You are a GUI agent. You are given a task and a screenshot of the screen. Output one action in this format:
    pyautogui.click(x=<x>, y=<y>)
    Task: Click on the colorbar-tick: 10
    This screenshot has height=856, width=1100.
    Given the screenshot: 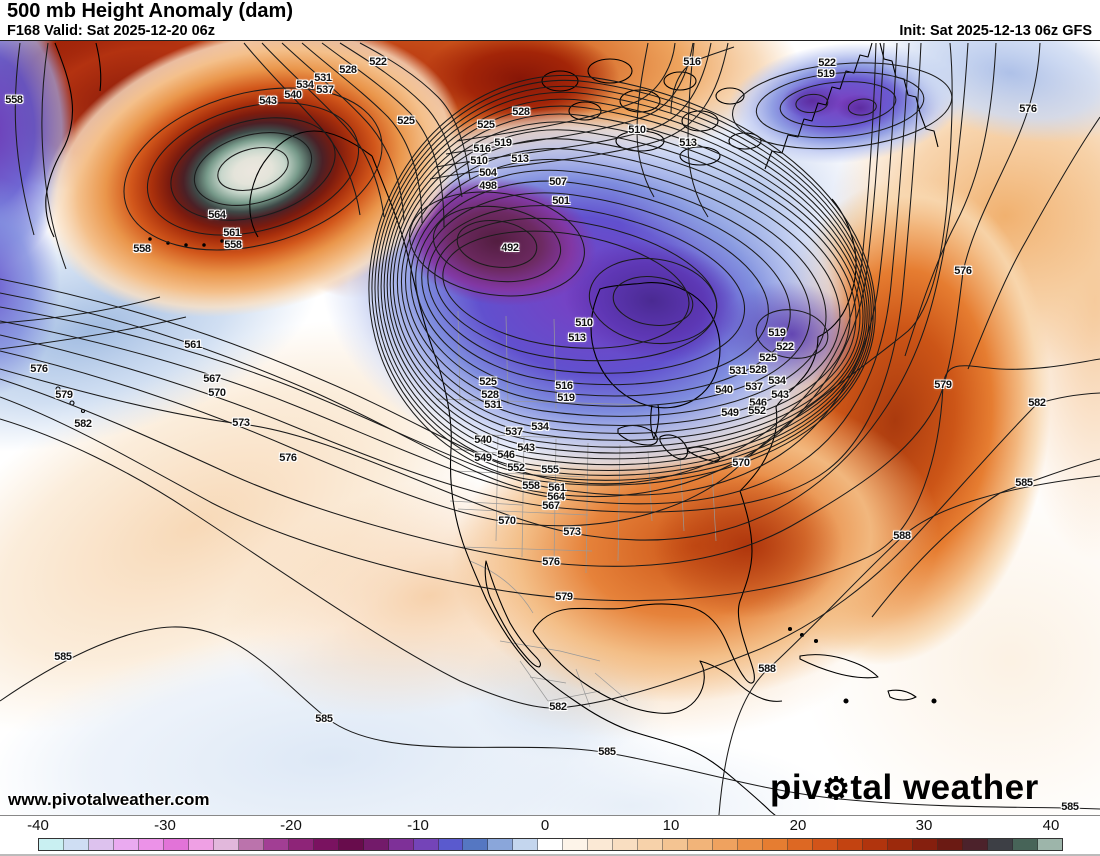 What is the action you would take?
    pyautogui.click(x=671, y=825)
    